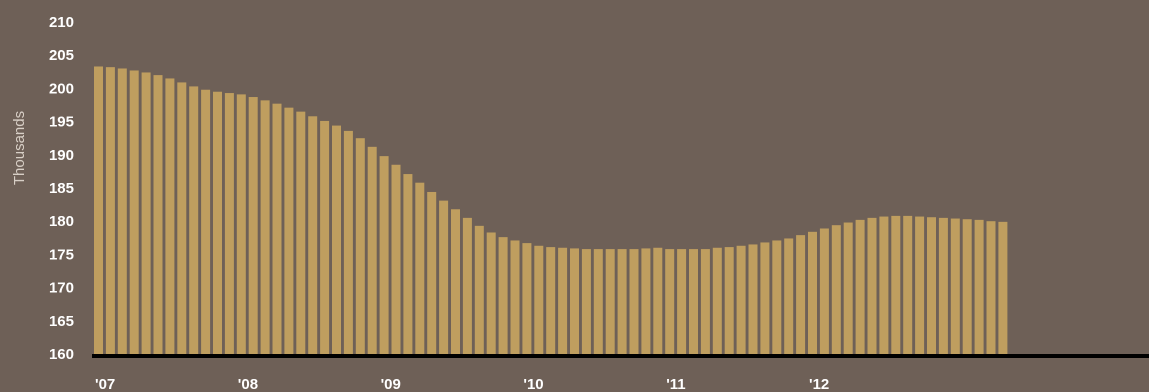 This screenshot has width=1149, height=392. I want to click on y-tick-label: 195, so click(61, 122).